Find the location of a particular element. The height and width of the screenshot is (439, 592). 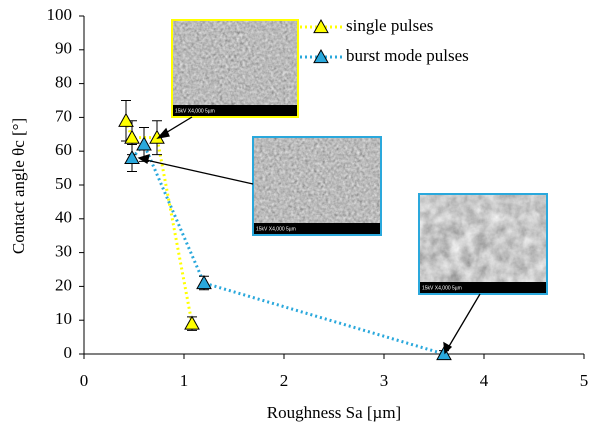

x-tick-label: 0 is located at coordinates (84, 380).